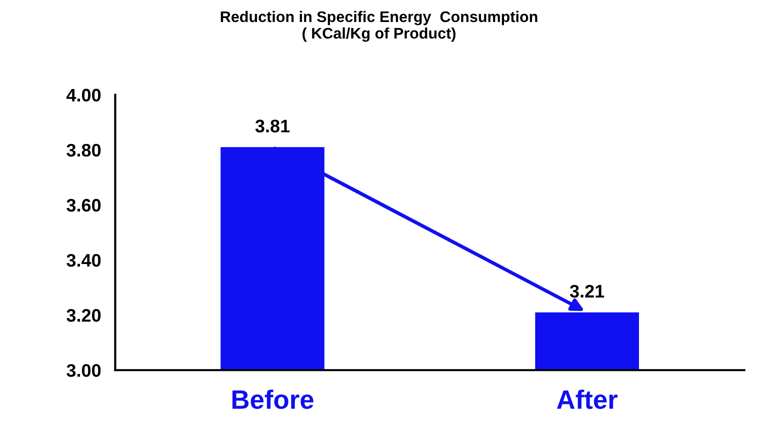  What do you see at coordinates (272, 126) in the screenshot?
I see `data-label: 3.81` at bounding box center [272, 126].